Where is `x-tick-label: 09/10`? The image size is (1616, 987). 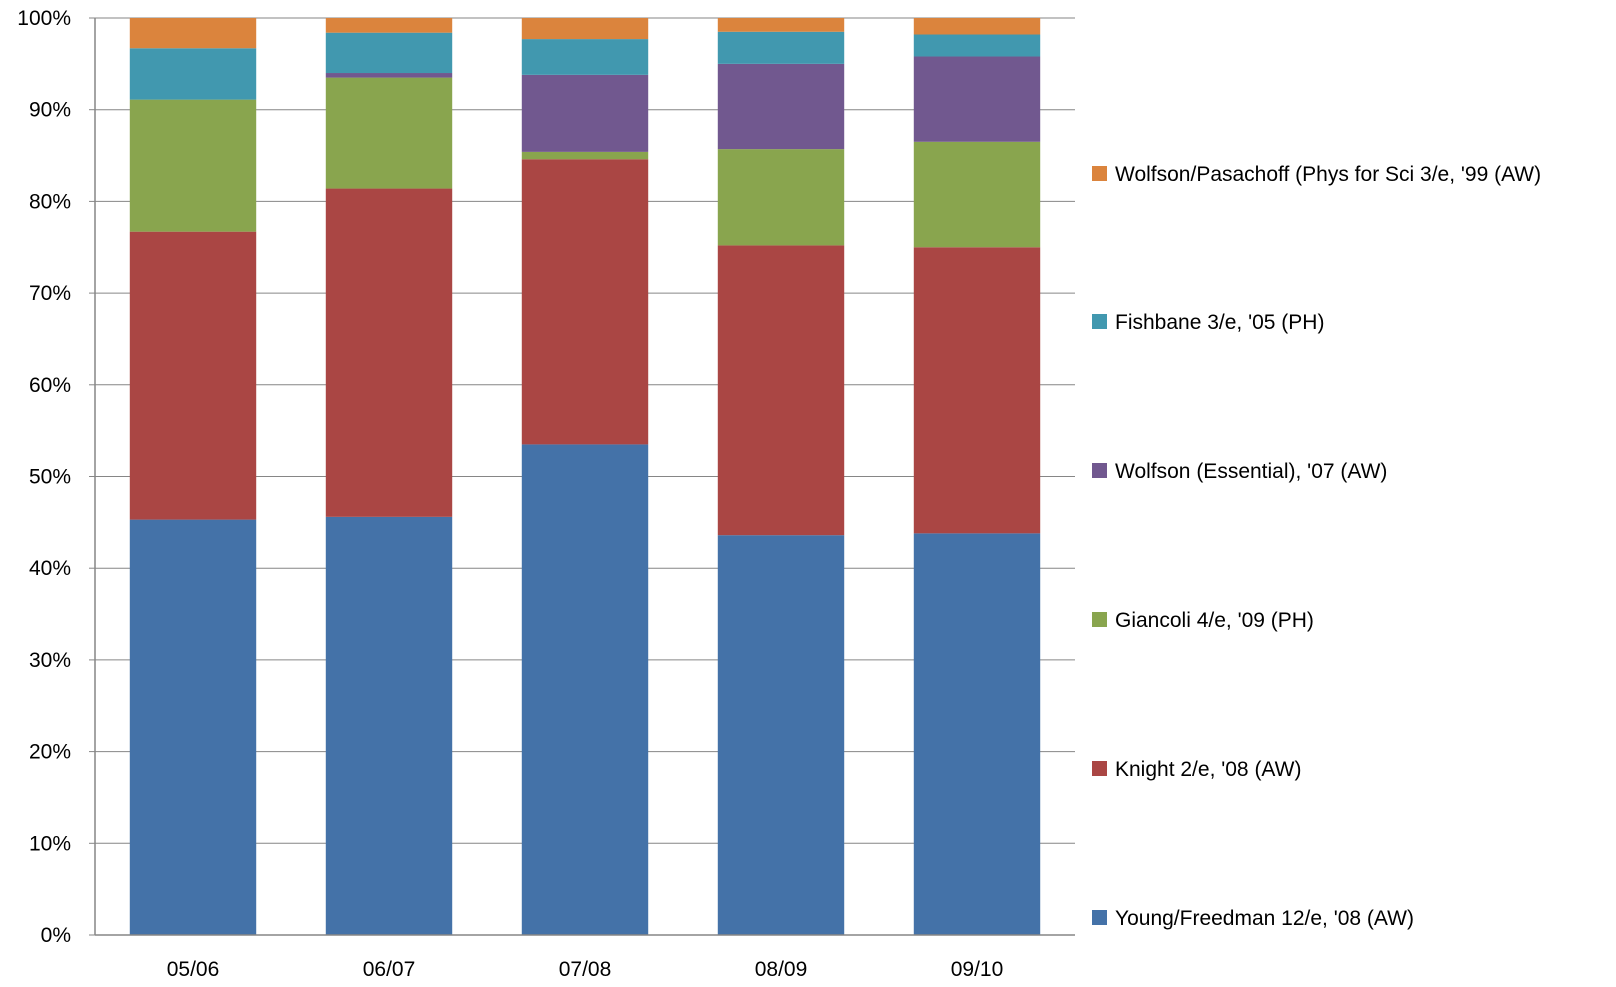 x-tick-label: 09/10 is located at coordinates (977, 969).